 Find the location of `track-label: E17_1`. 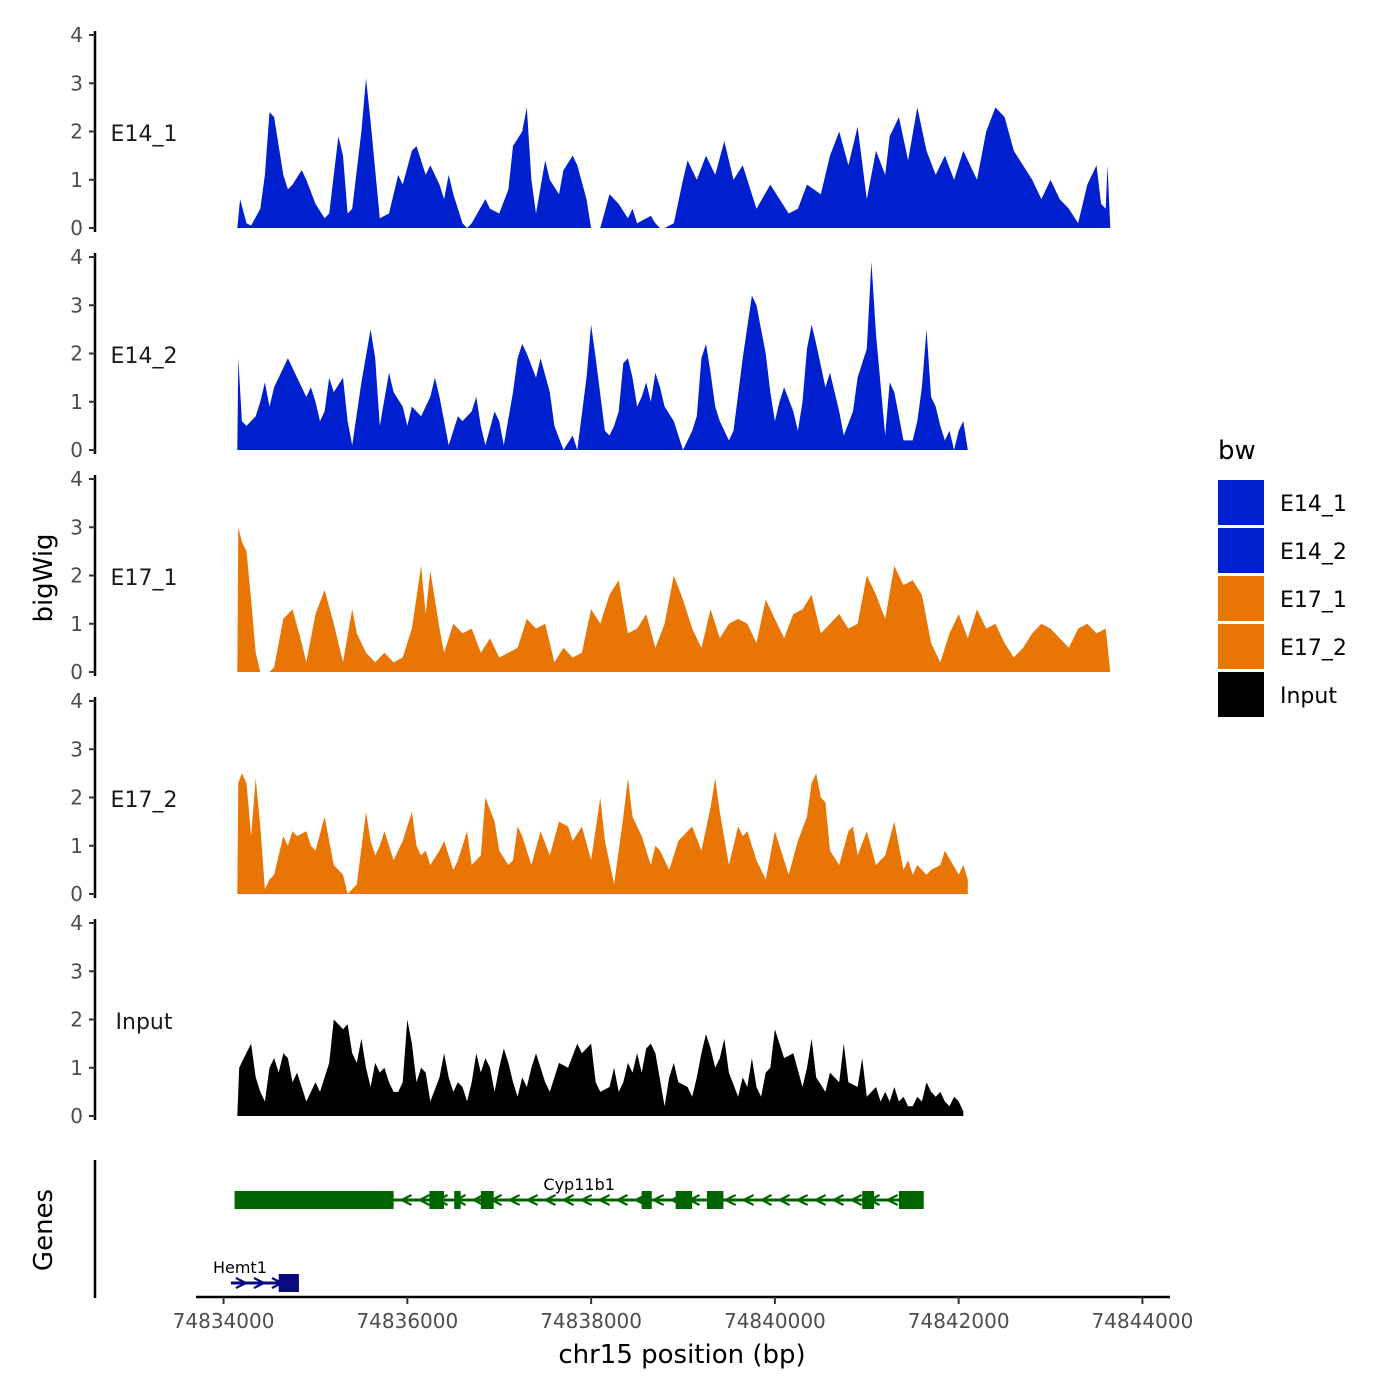

track-label: E17_1 is located at coordinates (144, 578).